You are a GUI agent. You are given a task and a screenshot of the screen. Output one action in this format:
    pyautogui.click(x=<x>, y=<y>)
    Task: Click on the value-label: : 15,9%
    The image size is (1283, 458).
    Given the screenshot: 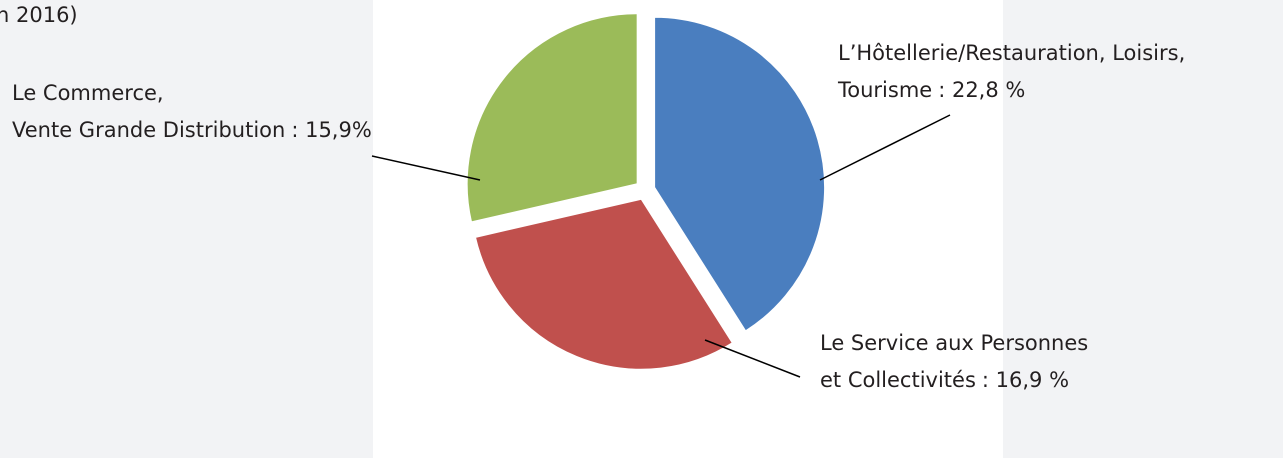 What is the action you would take?
    pyautogui.click(x=331, y=130)
    